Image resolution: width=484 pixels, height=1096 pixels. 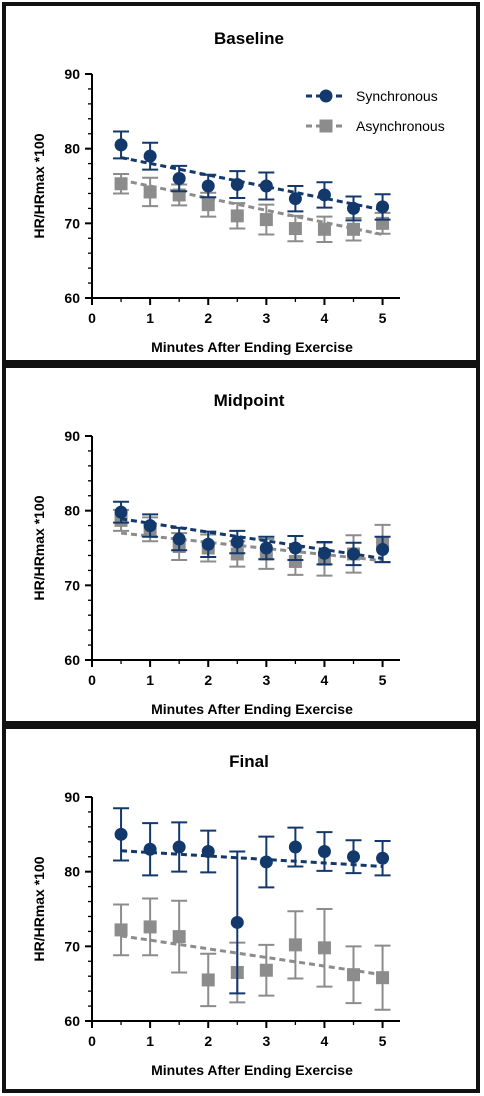 I want to click on legend-label: Asynchronous, so click(x=400, y=126).